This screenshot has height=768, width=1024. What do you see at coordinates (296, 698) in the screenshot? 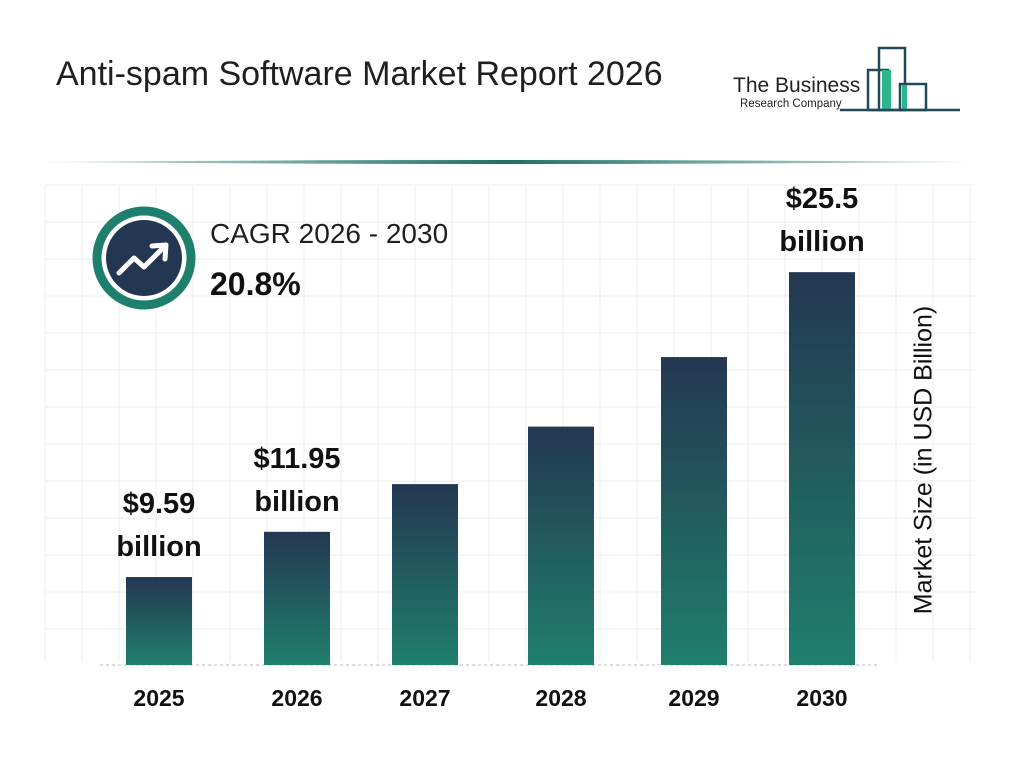
I see `x-tick-label: 2026` at bounding box center [296, 698].